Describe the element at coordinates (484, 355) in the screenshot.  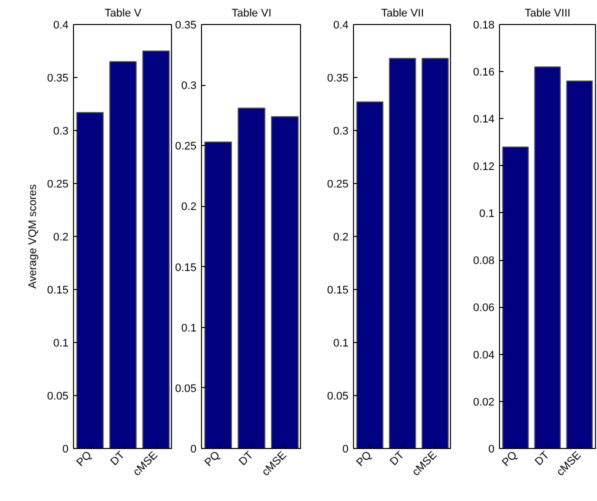
I see `y-tick-label: 0.04` at that location.